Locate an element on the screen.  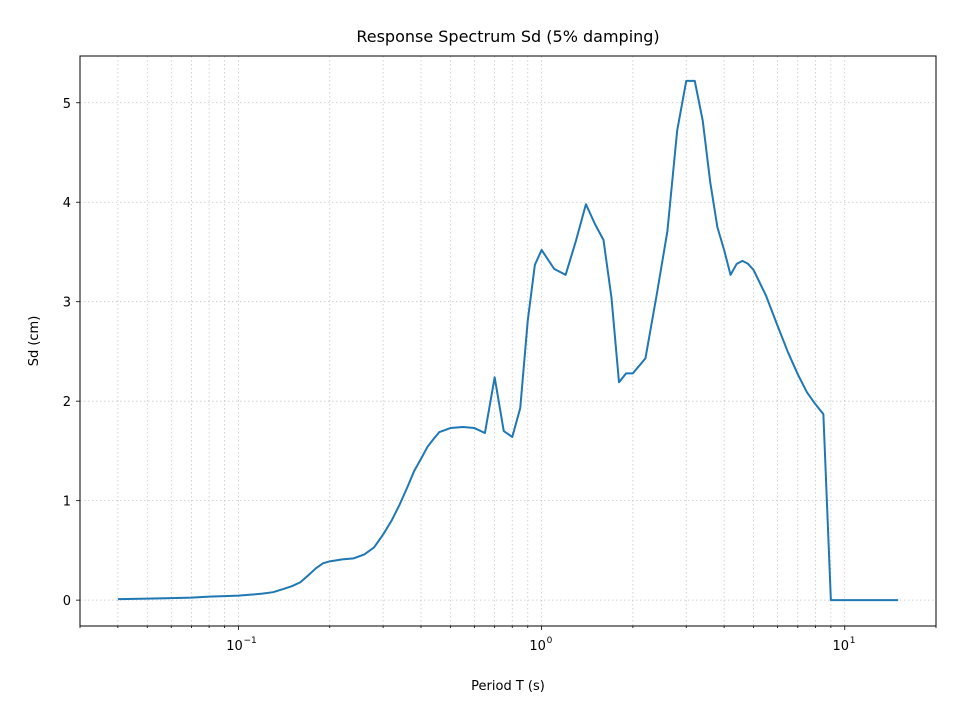
x-axis-label: Period T (s) is located at coordinates (508, 686).